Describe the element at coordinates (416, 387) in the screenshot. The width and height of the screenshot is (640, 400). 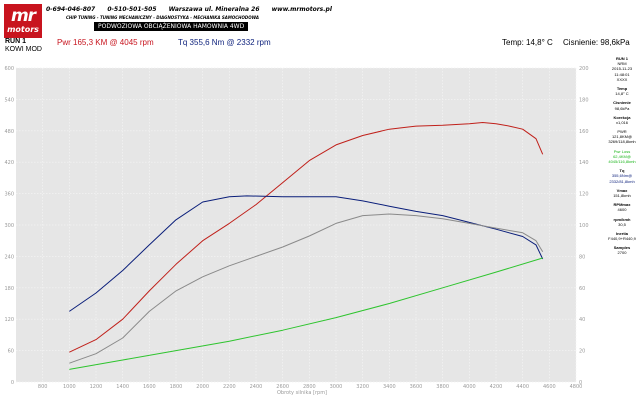
I see `x-tick-label: 3600` at that location.